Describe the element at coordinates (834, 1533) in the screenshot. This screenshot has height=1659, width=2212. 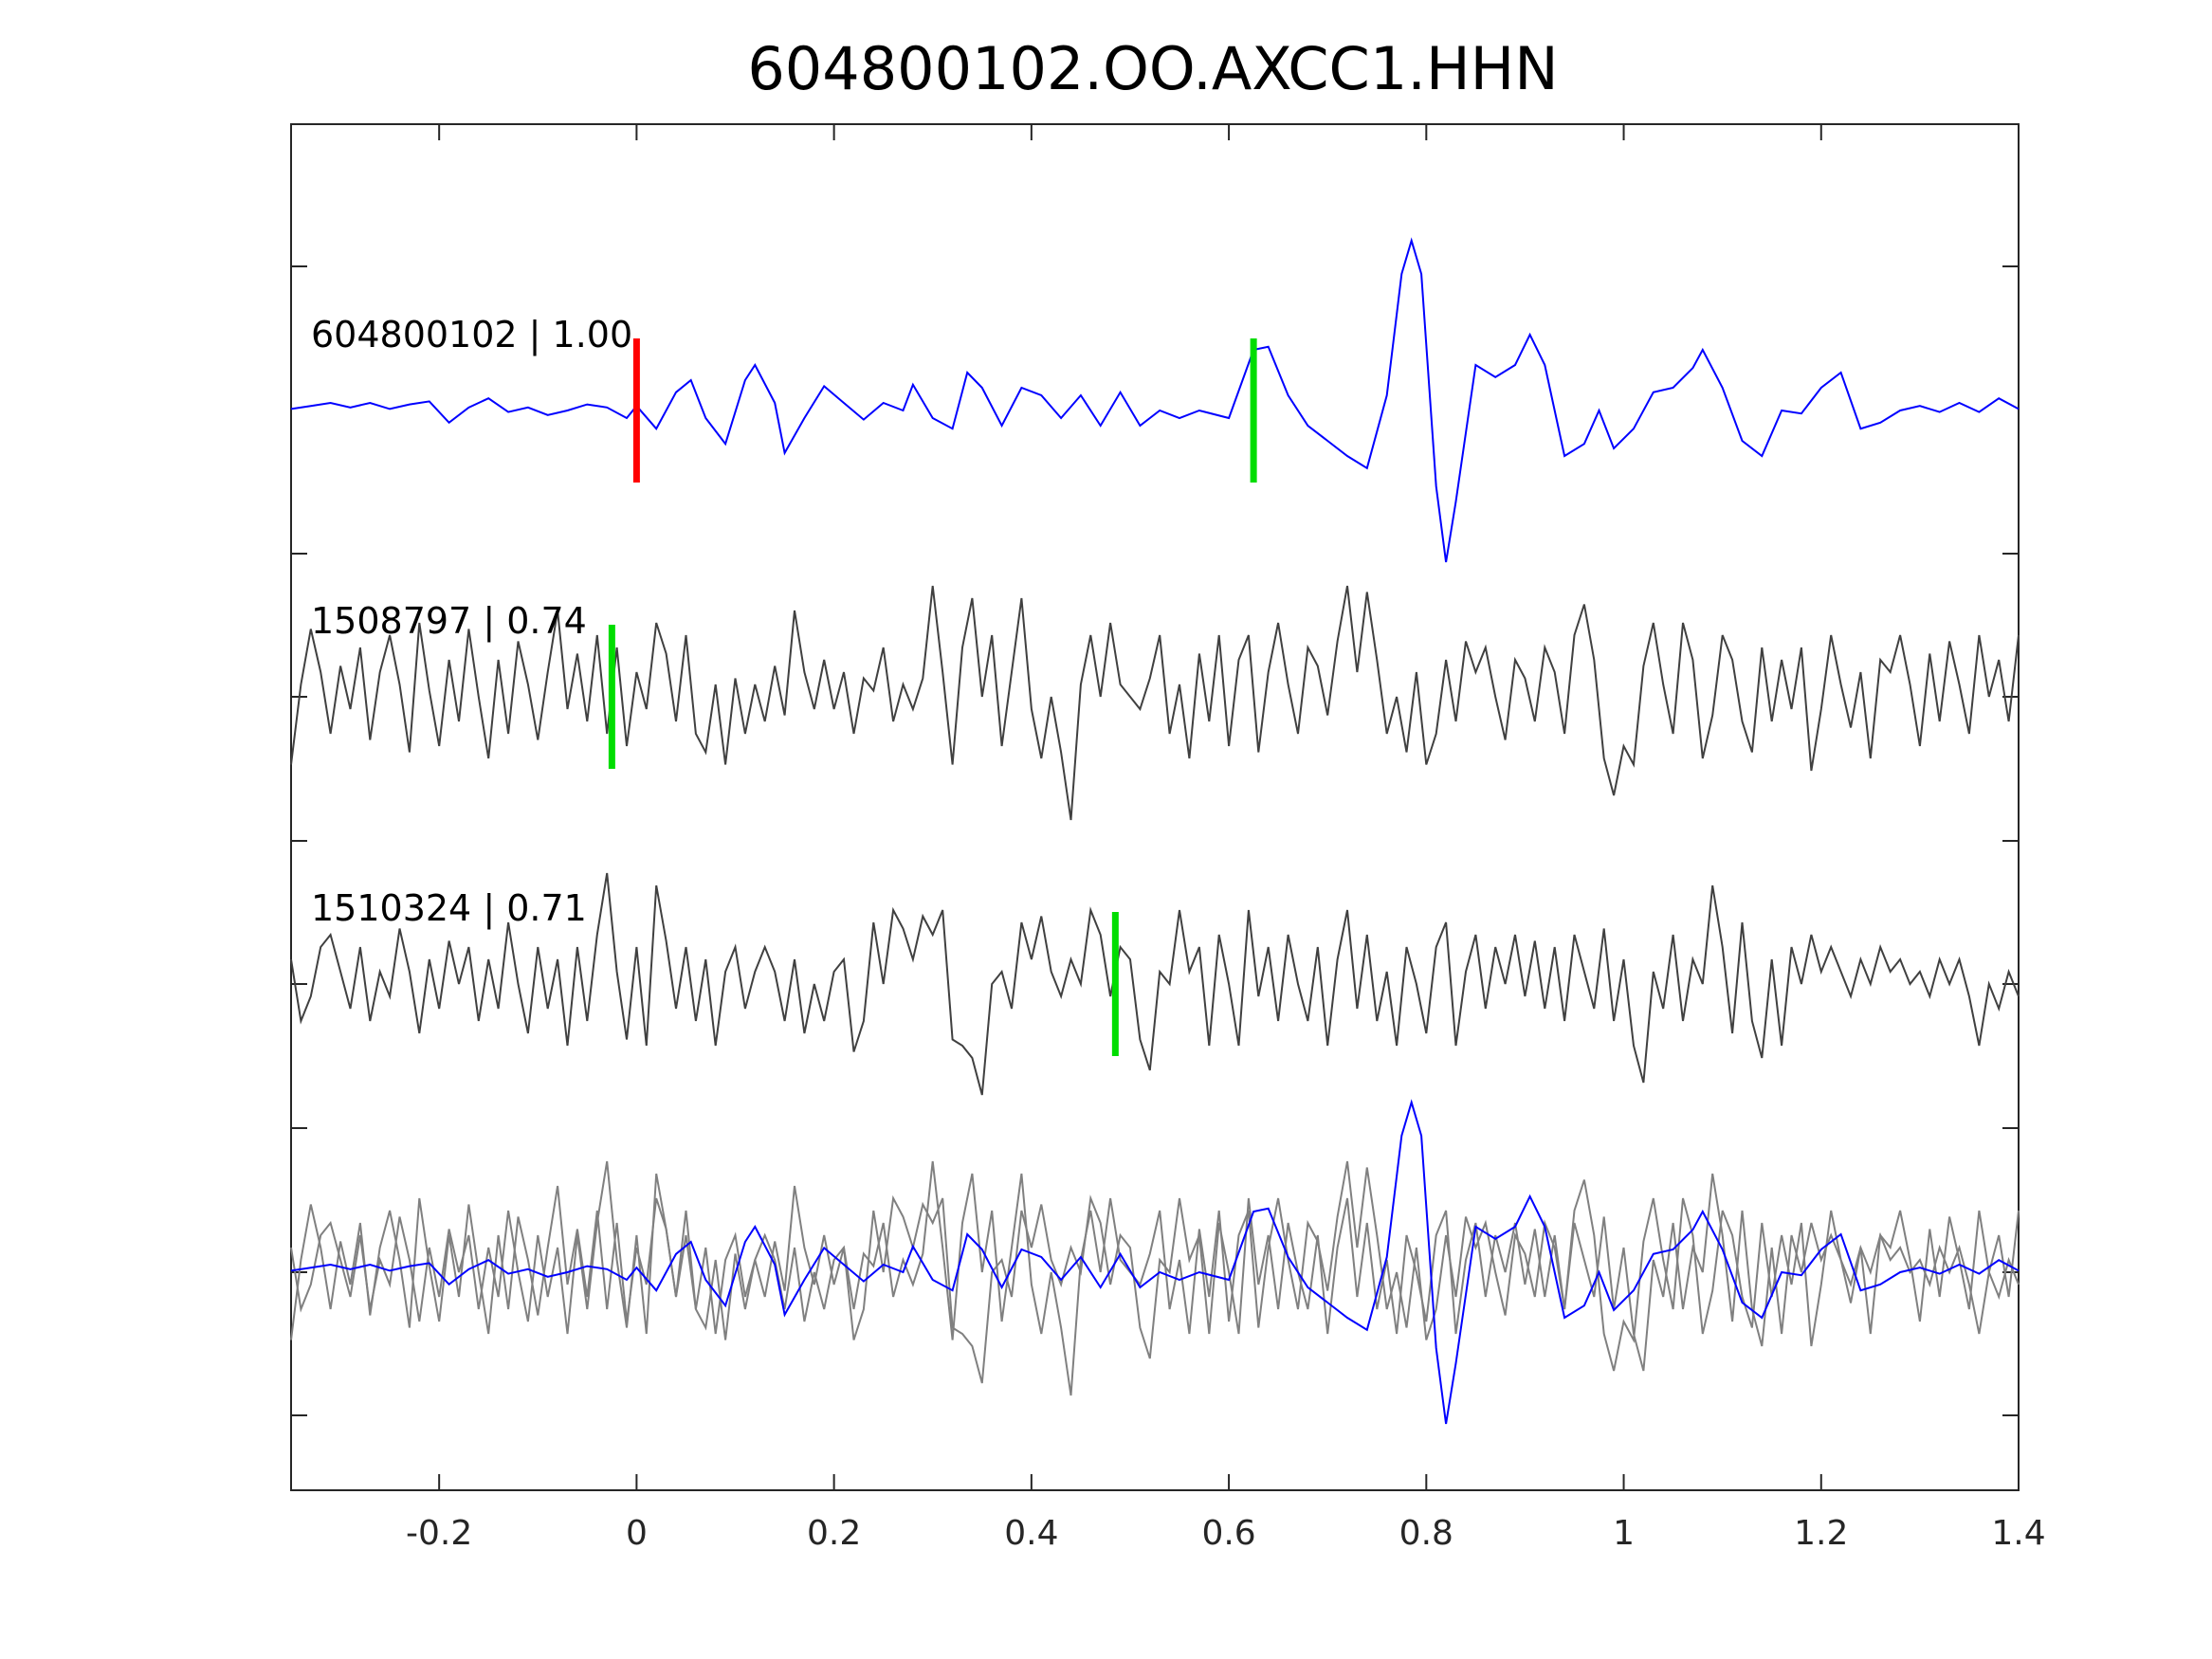
I see `x-tick-label: 0.2` at that location.